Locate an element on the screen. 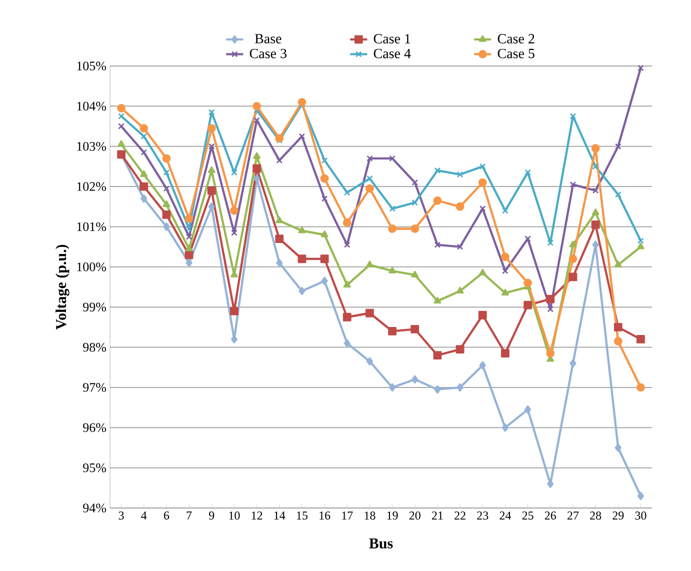 The width and height of the screenshot is (691, 571). x-tick-label: 21 is located at coordinates (437, 516).